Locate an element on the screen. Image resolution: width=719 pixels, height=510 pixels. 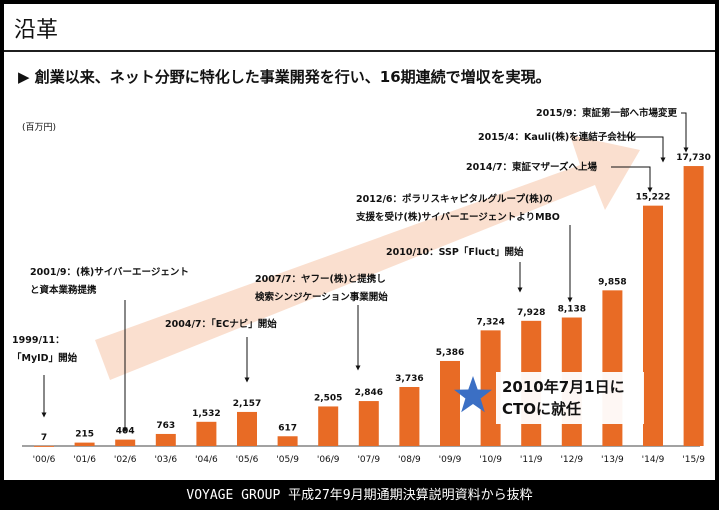
annotation-7-line-0: 2015/4：Kauli(株)を連結子会社化 is located at coordinates (557, 137).